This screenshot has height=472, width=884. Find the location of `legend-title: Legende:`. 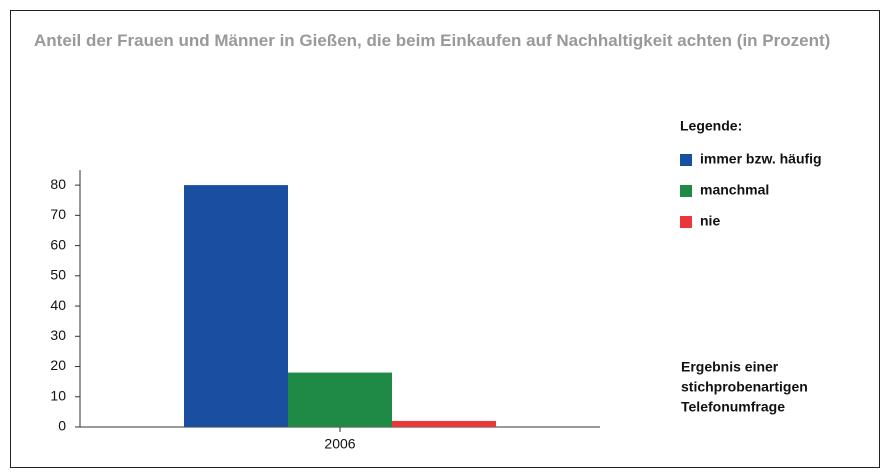

legend-title: Legende: is located at coordinates (711, 126).